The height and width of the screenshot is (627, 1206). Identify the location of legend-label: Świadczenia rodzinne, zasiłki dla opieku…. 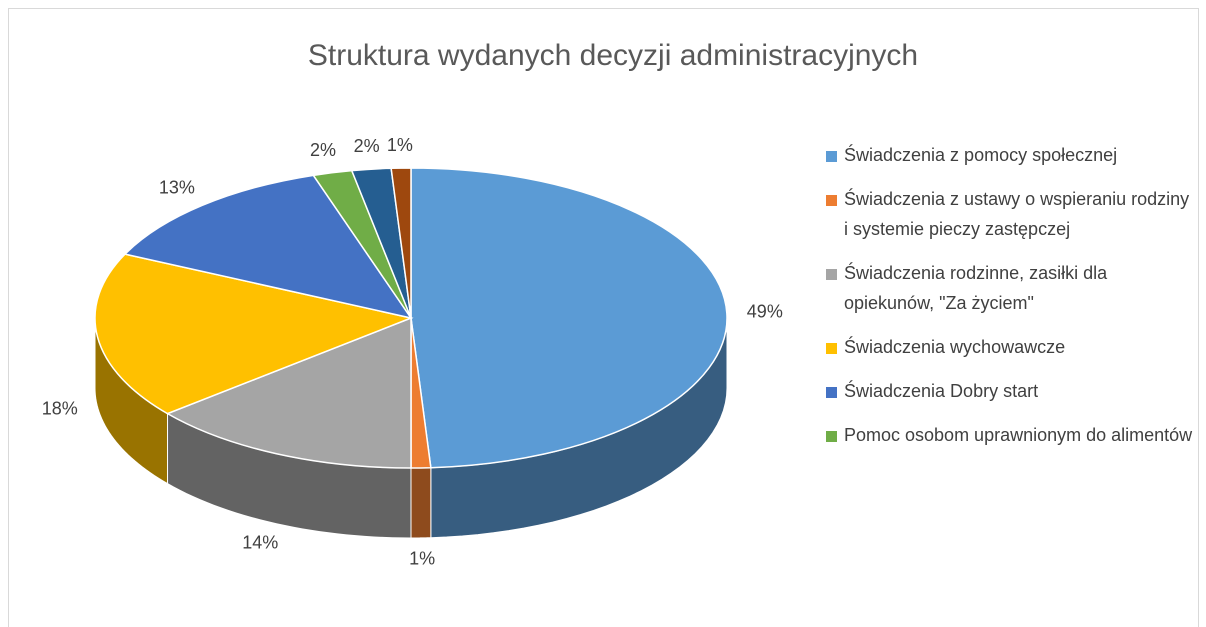
(976, 288).